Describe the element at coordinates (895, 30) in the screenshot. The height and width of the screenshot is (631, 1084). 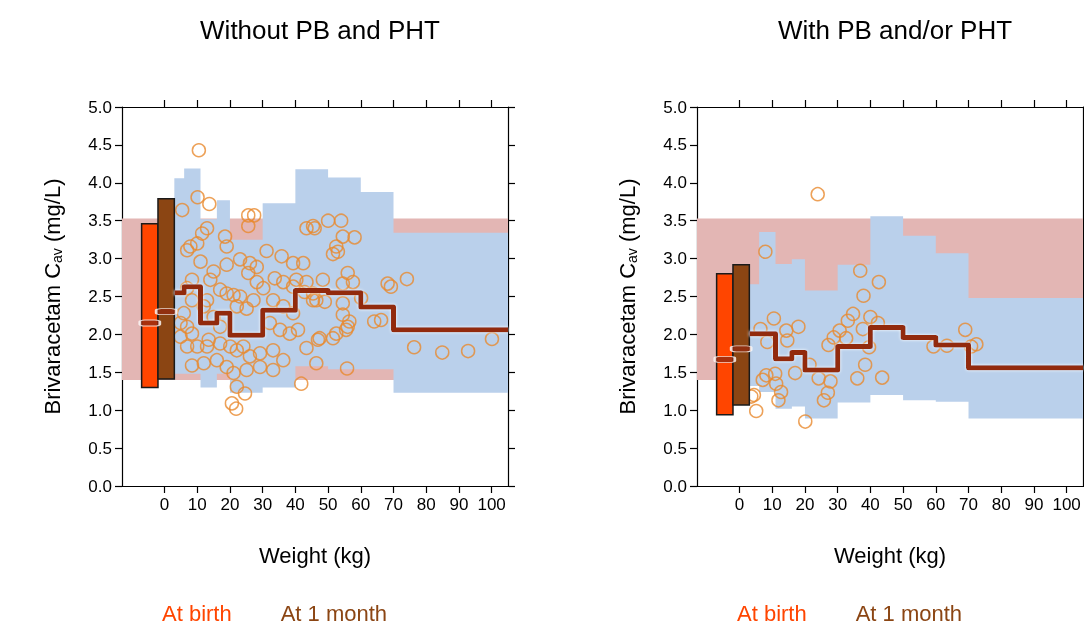
I see `chart-title: With PB and/or PHT` at that location.